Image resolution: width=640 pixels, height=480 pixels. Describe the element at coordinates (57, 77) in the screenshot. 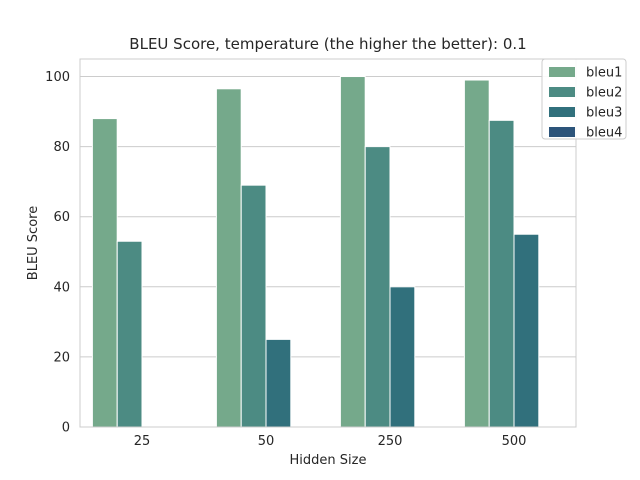

I see `y-tick-label: 100` at that location.